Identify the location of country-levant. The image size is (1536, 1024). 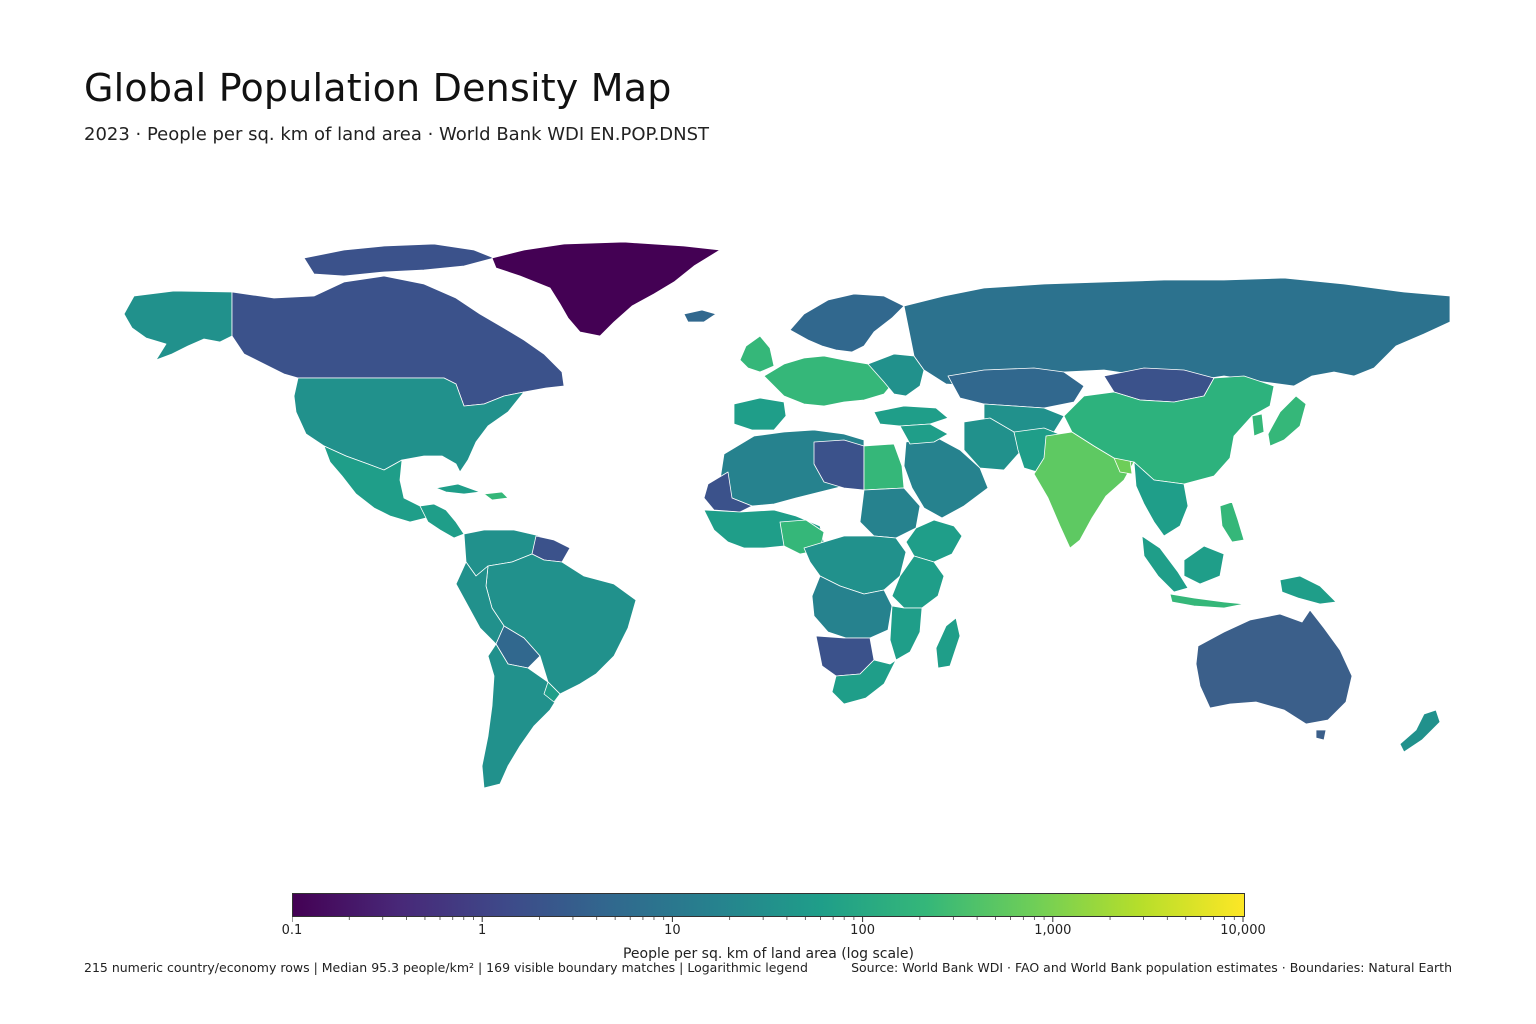
(924, 434).